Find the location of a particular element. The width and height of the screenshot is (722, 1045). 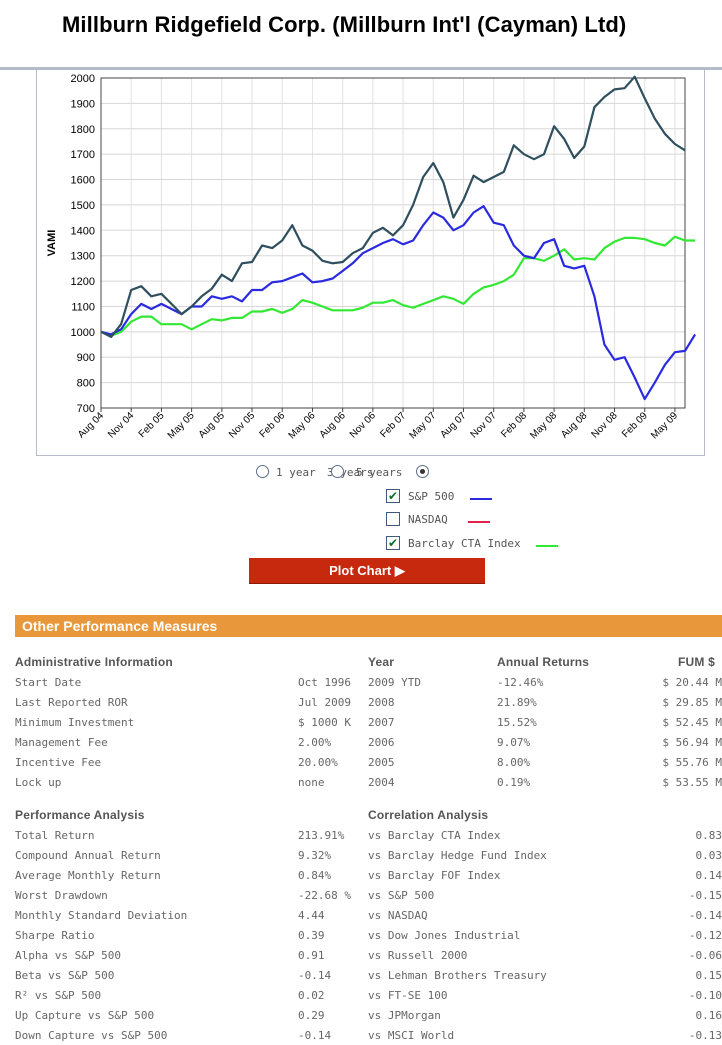

period-label: 5 years is located at coordinates (379, 472).